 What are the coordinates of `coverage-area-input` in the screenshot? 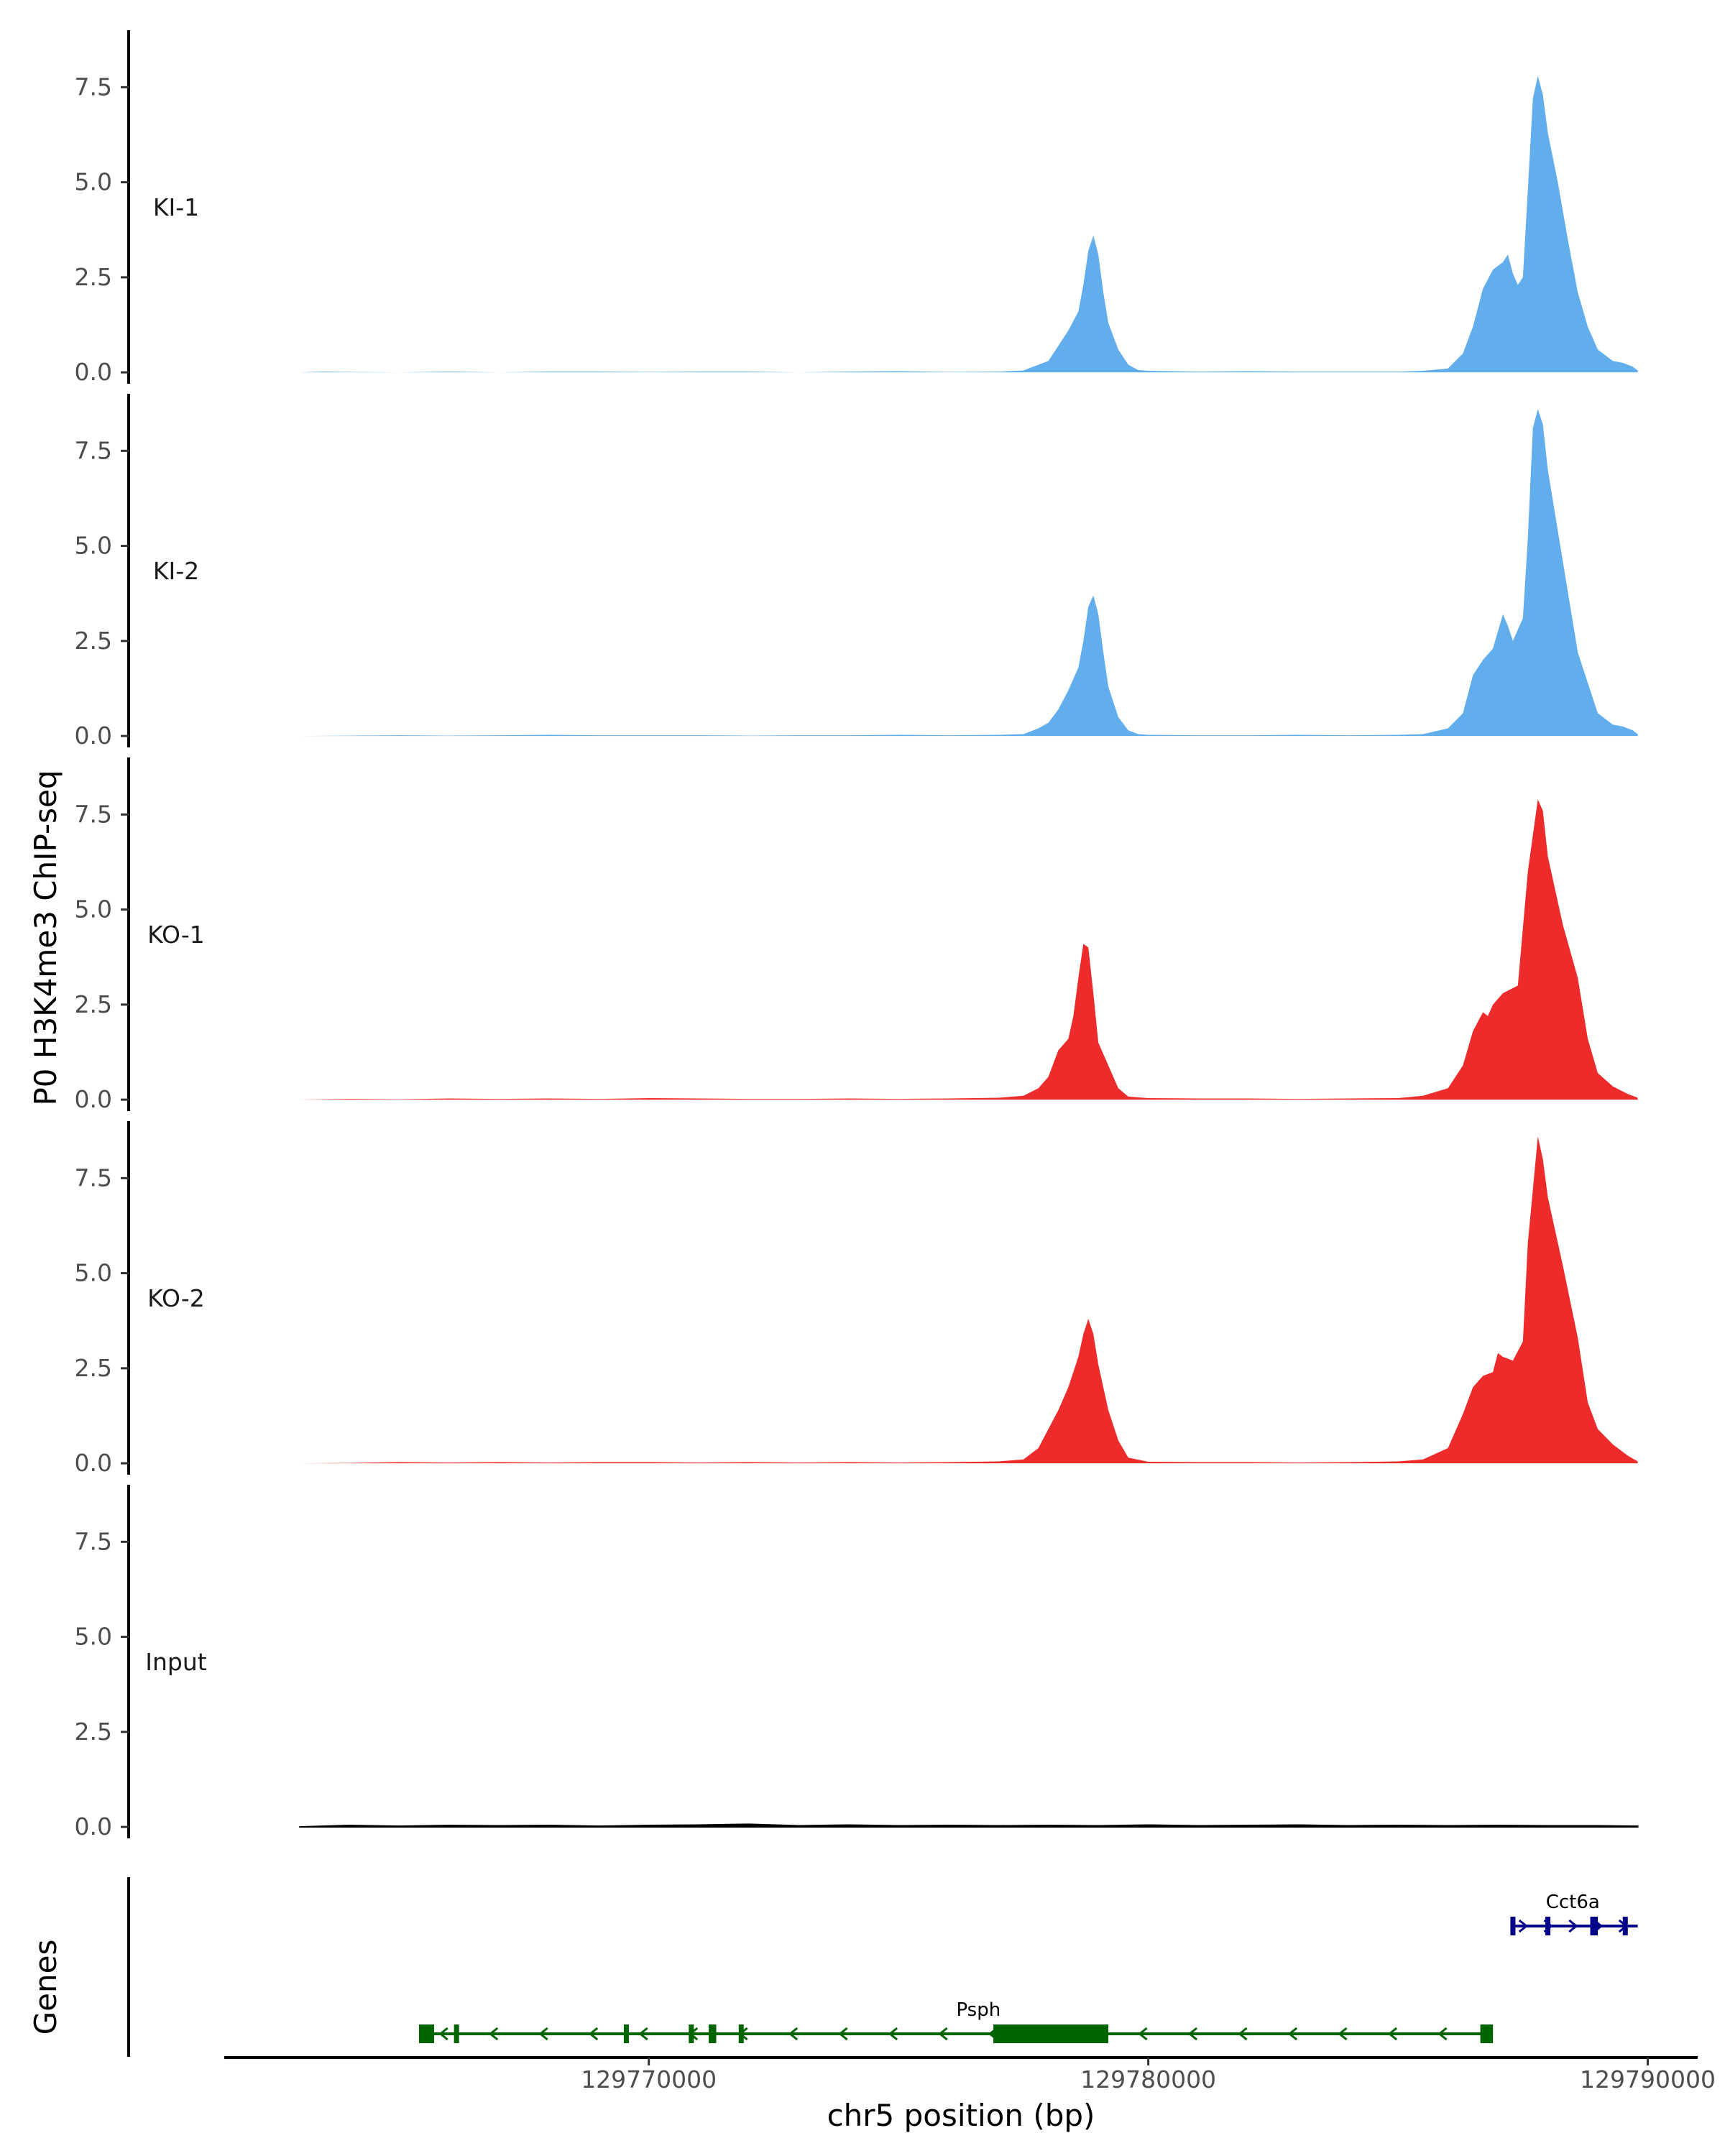 It's located at (969, 1825).